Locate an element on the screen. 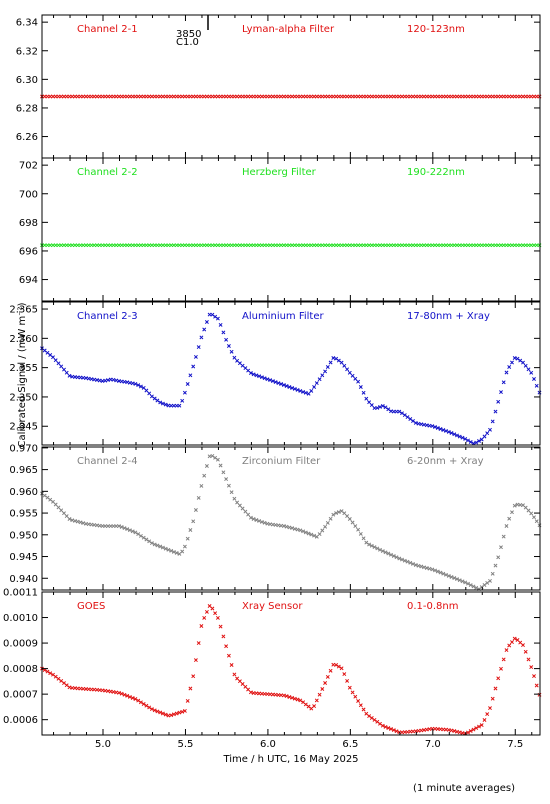  y-tick-label: 2.360 is located at coordinates (23, 339).